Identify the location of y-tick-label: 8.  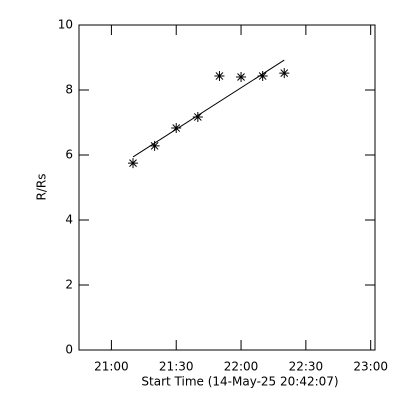
(69, 90).